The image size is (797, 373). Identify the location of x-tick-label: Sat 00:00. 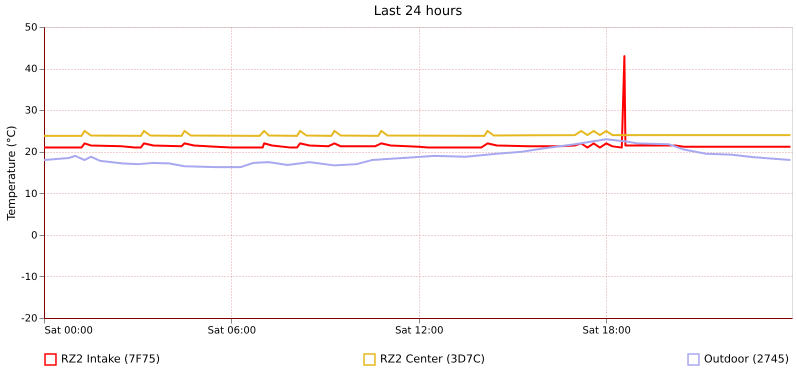
(68, 331).